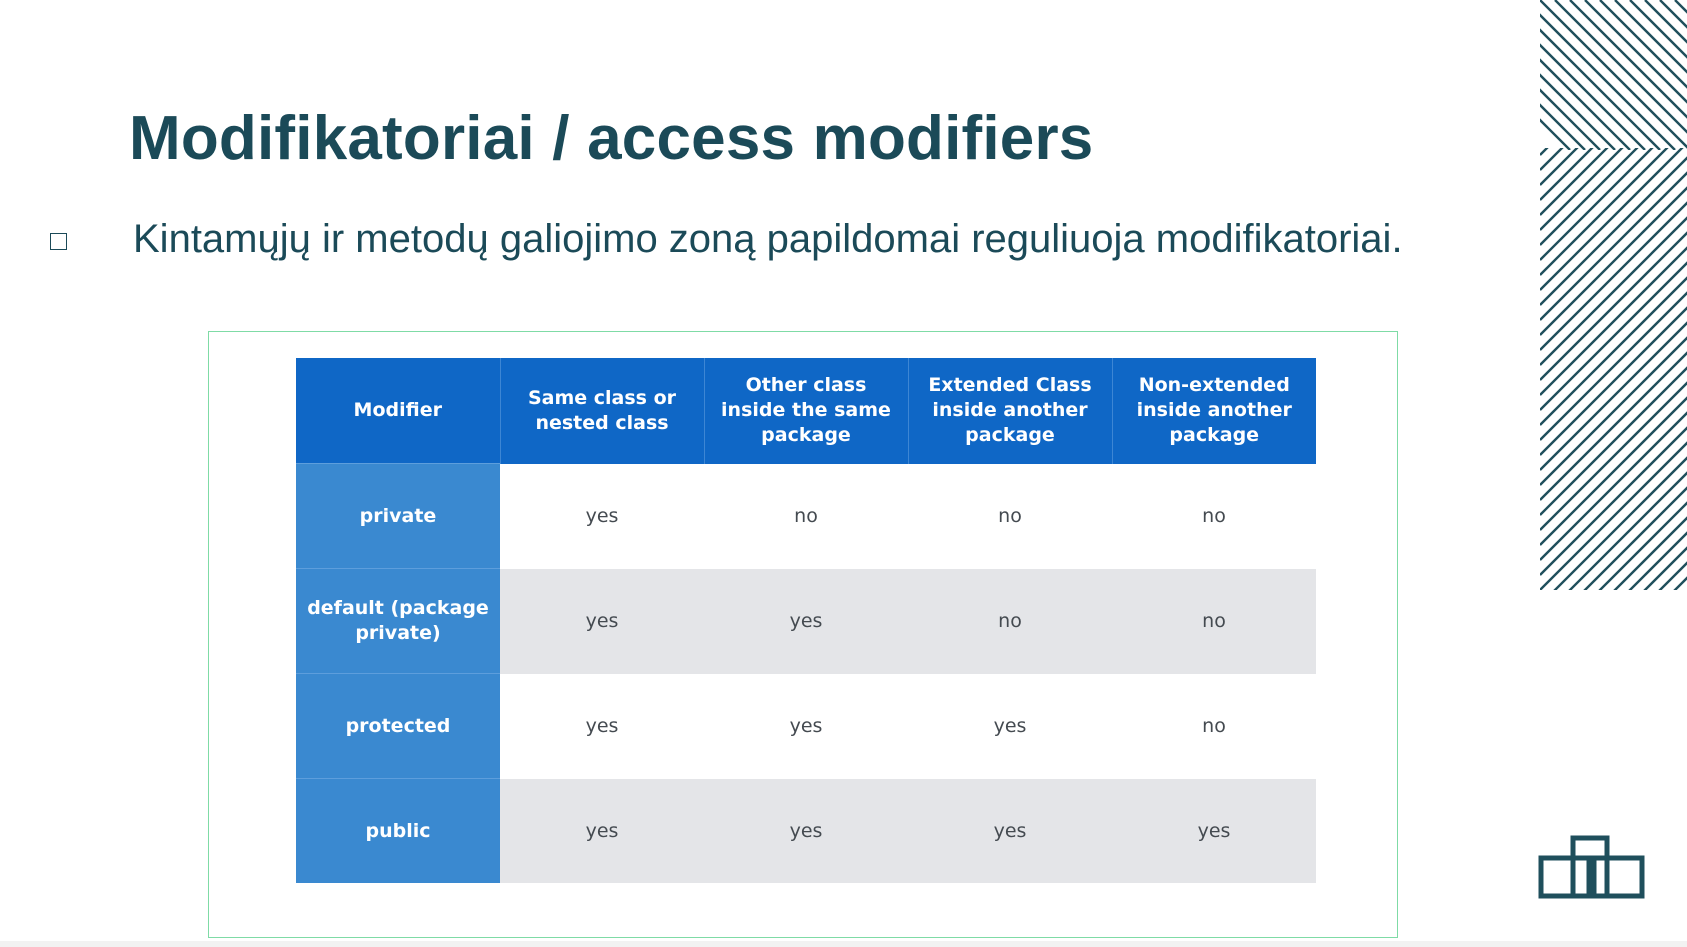 The height and width of the screenshot is (947, 1687). What do you see at coordinates (1214, 411) in the screenshot?
I see `column-header-non-extended: Non-extended inside another package` at bounding box center [1214, 411].